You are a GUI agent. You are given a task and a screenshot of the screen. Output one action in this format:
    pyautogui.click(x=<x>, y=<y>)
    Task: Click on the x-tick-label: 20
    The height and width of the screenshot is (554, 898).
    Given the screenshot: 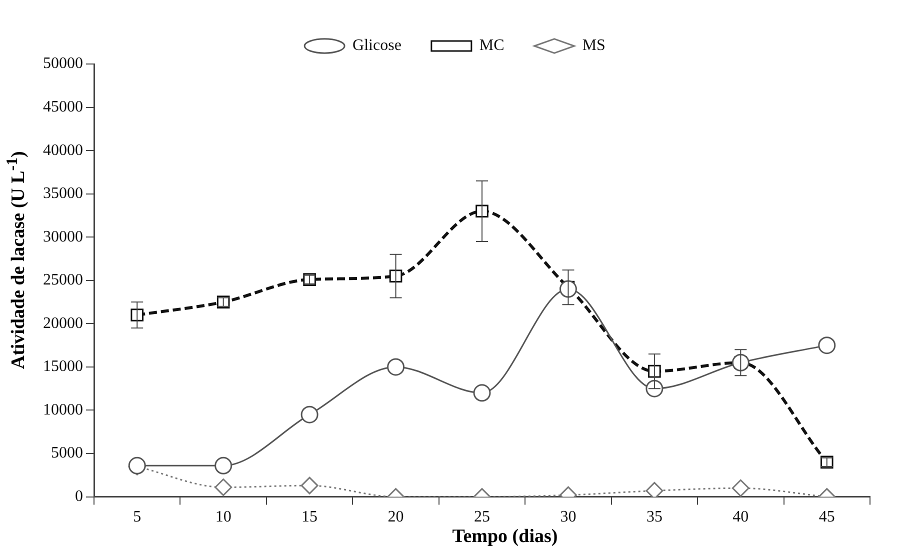 What is the action you would take?
    pyautogui.click(x=396, y=517)
    